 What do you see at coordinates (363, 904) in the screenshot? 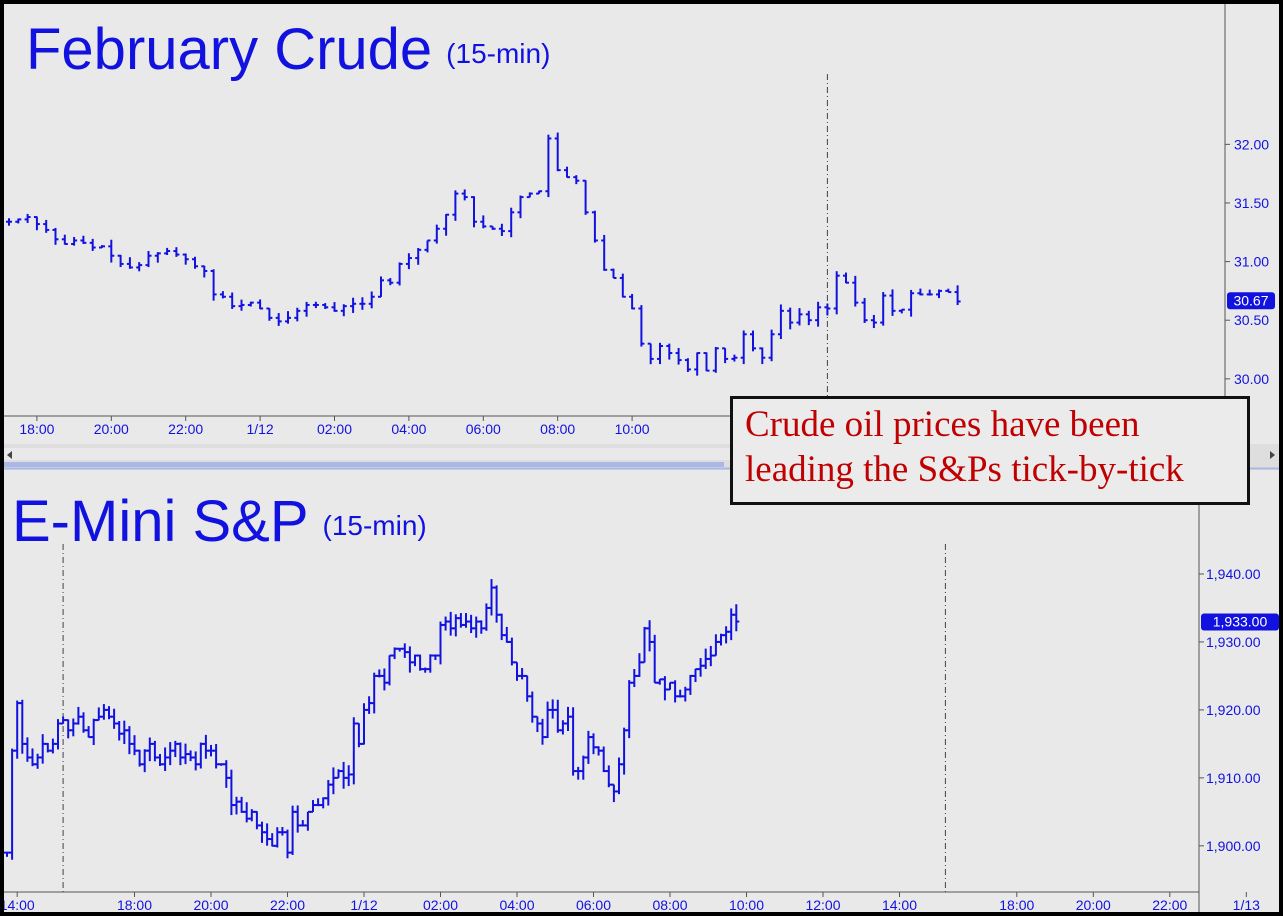
I see `x-tick-label: 1/12` at bounding box center [363, 904].